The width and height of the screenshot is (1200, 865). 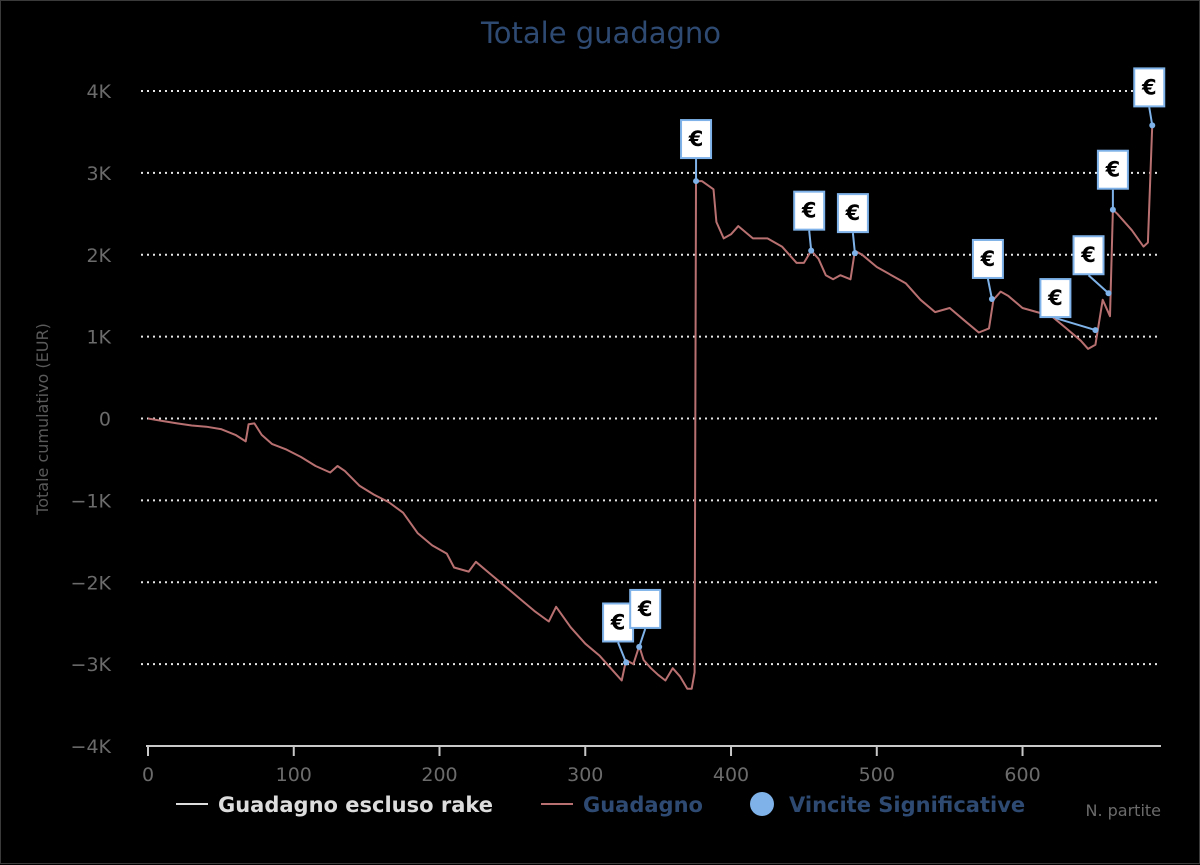 I want to click on y-axis-ticks: −4K −3K −2K −1K 0 1K 2K 3K 4K, so click(x=91, y=419).